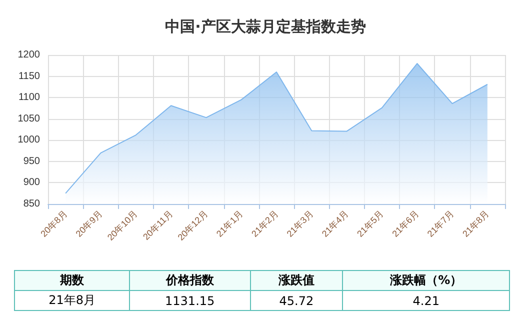 This screenshot has width=531, height=322. Describe the element at coordinates (89, 223) in the screenshot. I see `x-tick-label: 20年9月` at that location.